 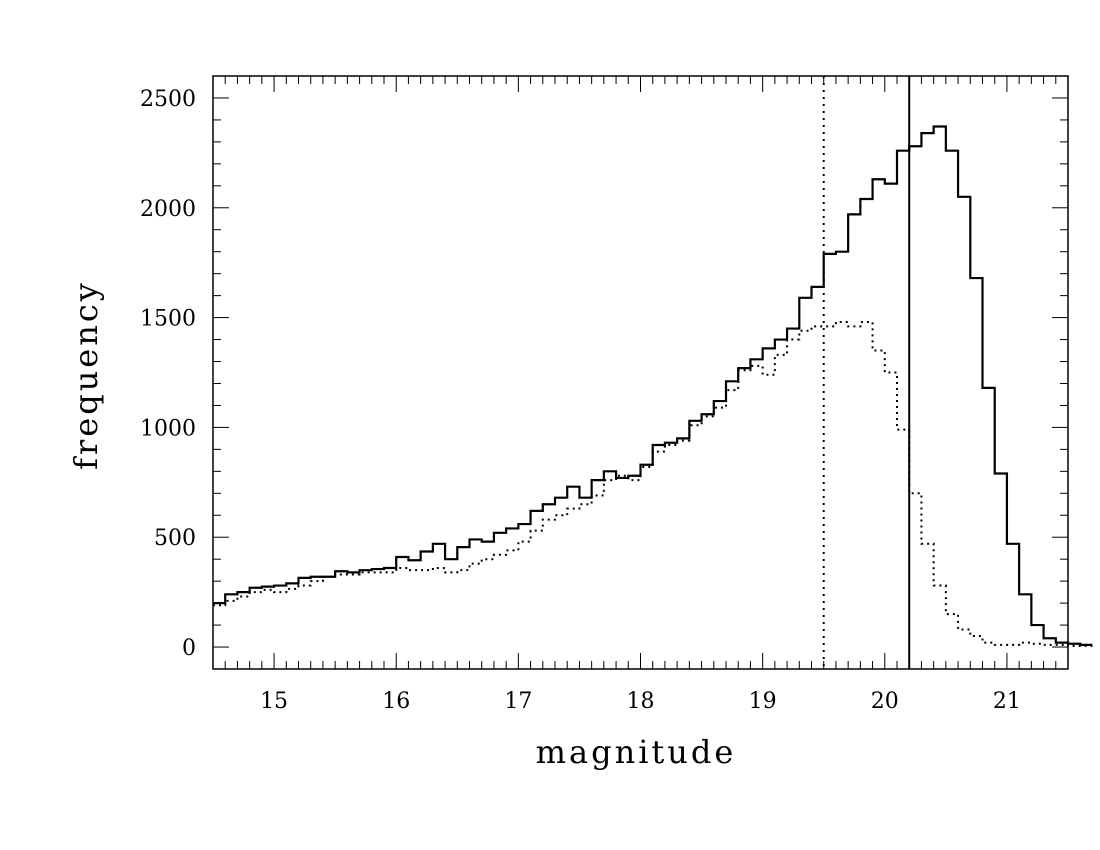 What do you see at coordinates (763, 701) in the screenshot?
I see `x-tick-label: 19` at bounding box center [763, 701].